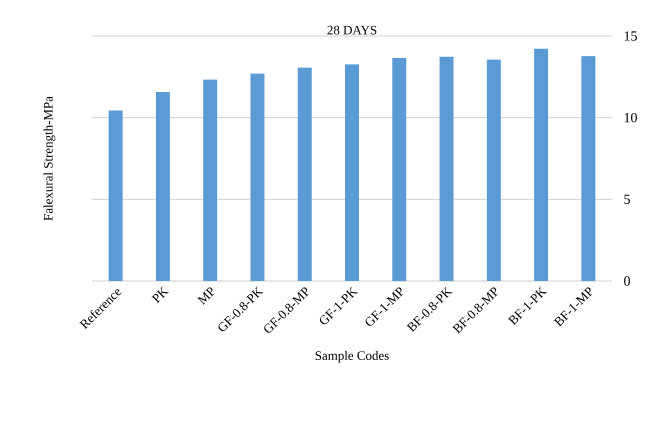  What do you see at coordinates (627, 281) in the screenshot?
I see `y-tick-label: 0` at bounding box center [627, 281].